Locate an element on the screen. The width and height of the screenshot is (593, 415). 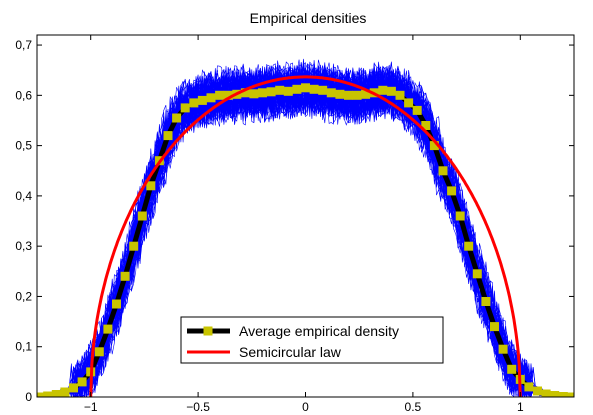
y-tick-label: 0,3 is located at coordinates (23, 246).